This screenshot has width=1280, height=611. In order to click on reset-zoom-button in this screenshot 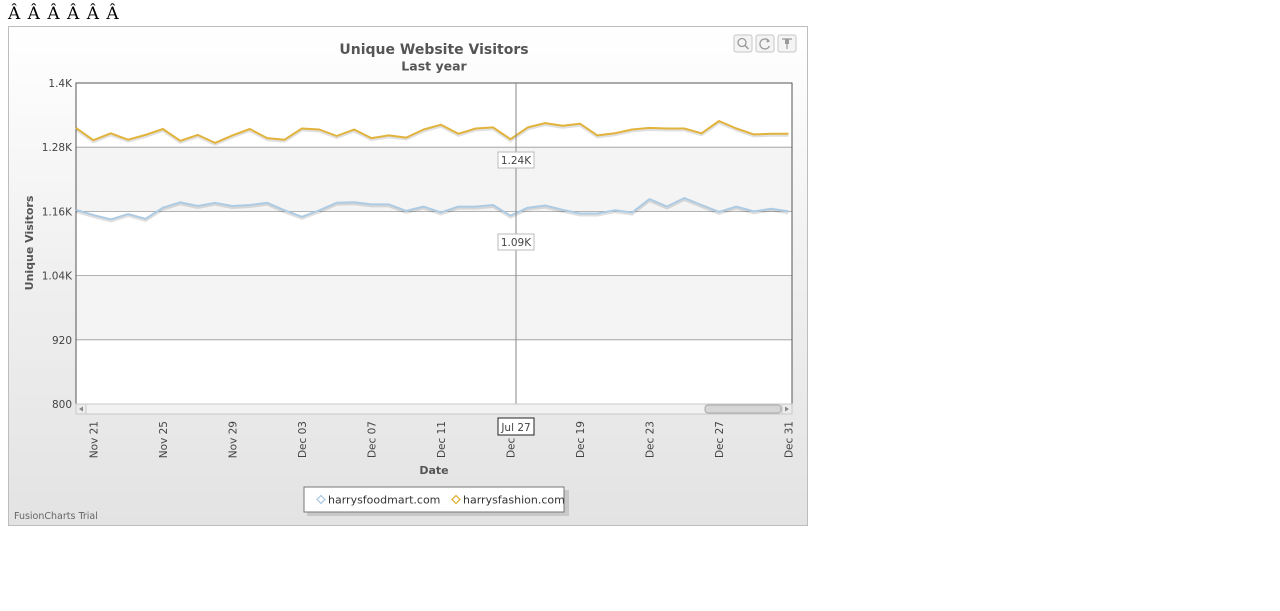, I will do `click(765, 43)`.